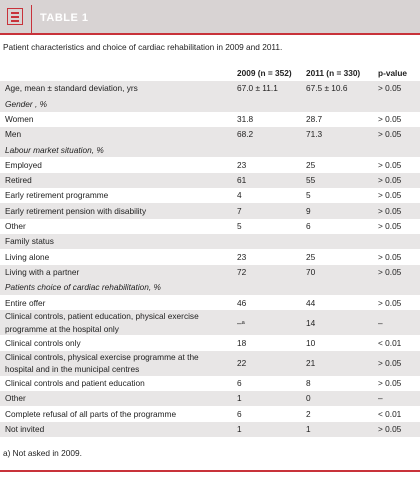 The height and width of the screenshot is (480, 420). What do you see at coordinates (311, 302) in the screenshot?
I see `cell: 44` at bounding box center [311, 302].